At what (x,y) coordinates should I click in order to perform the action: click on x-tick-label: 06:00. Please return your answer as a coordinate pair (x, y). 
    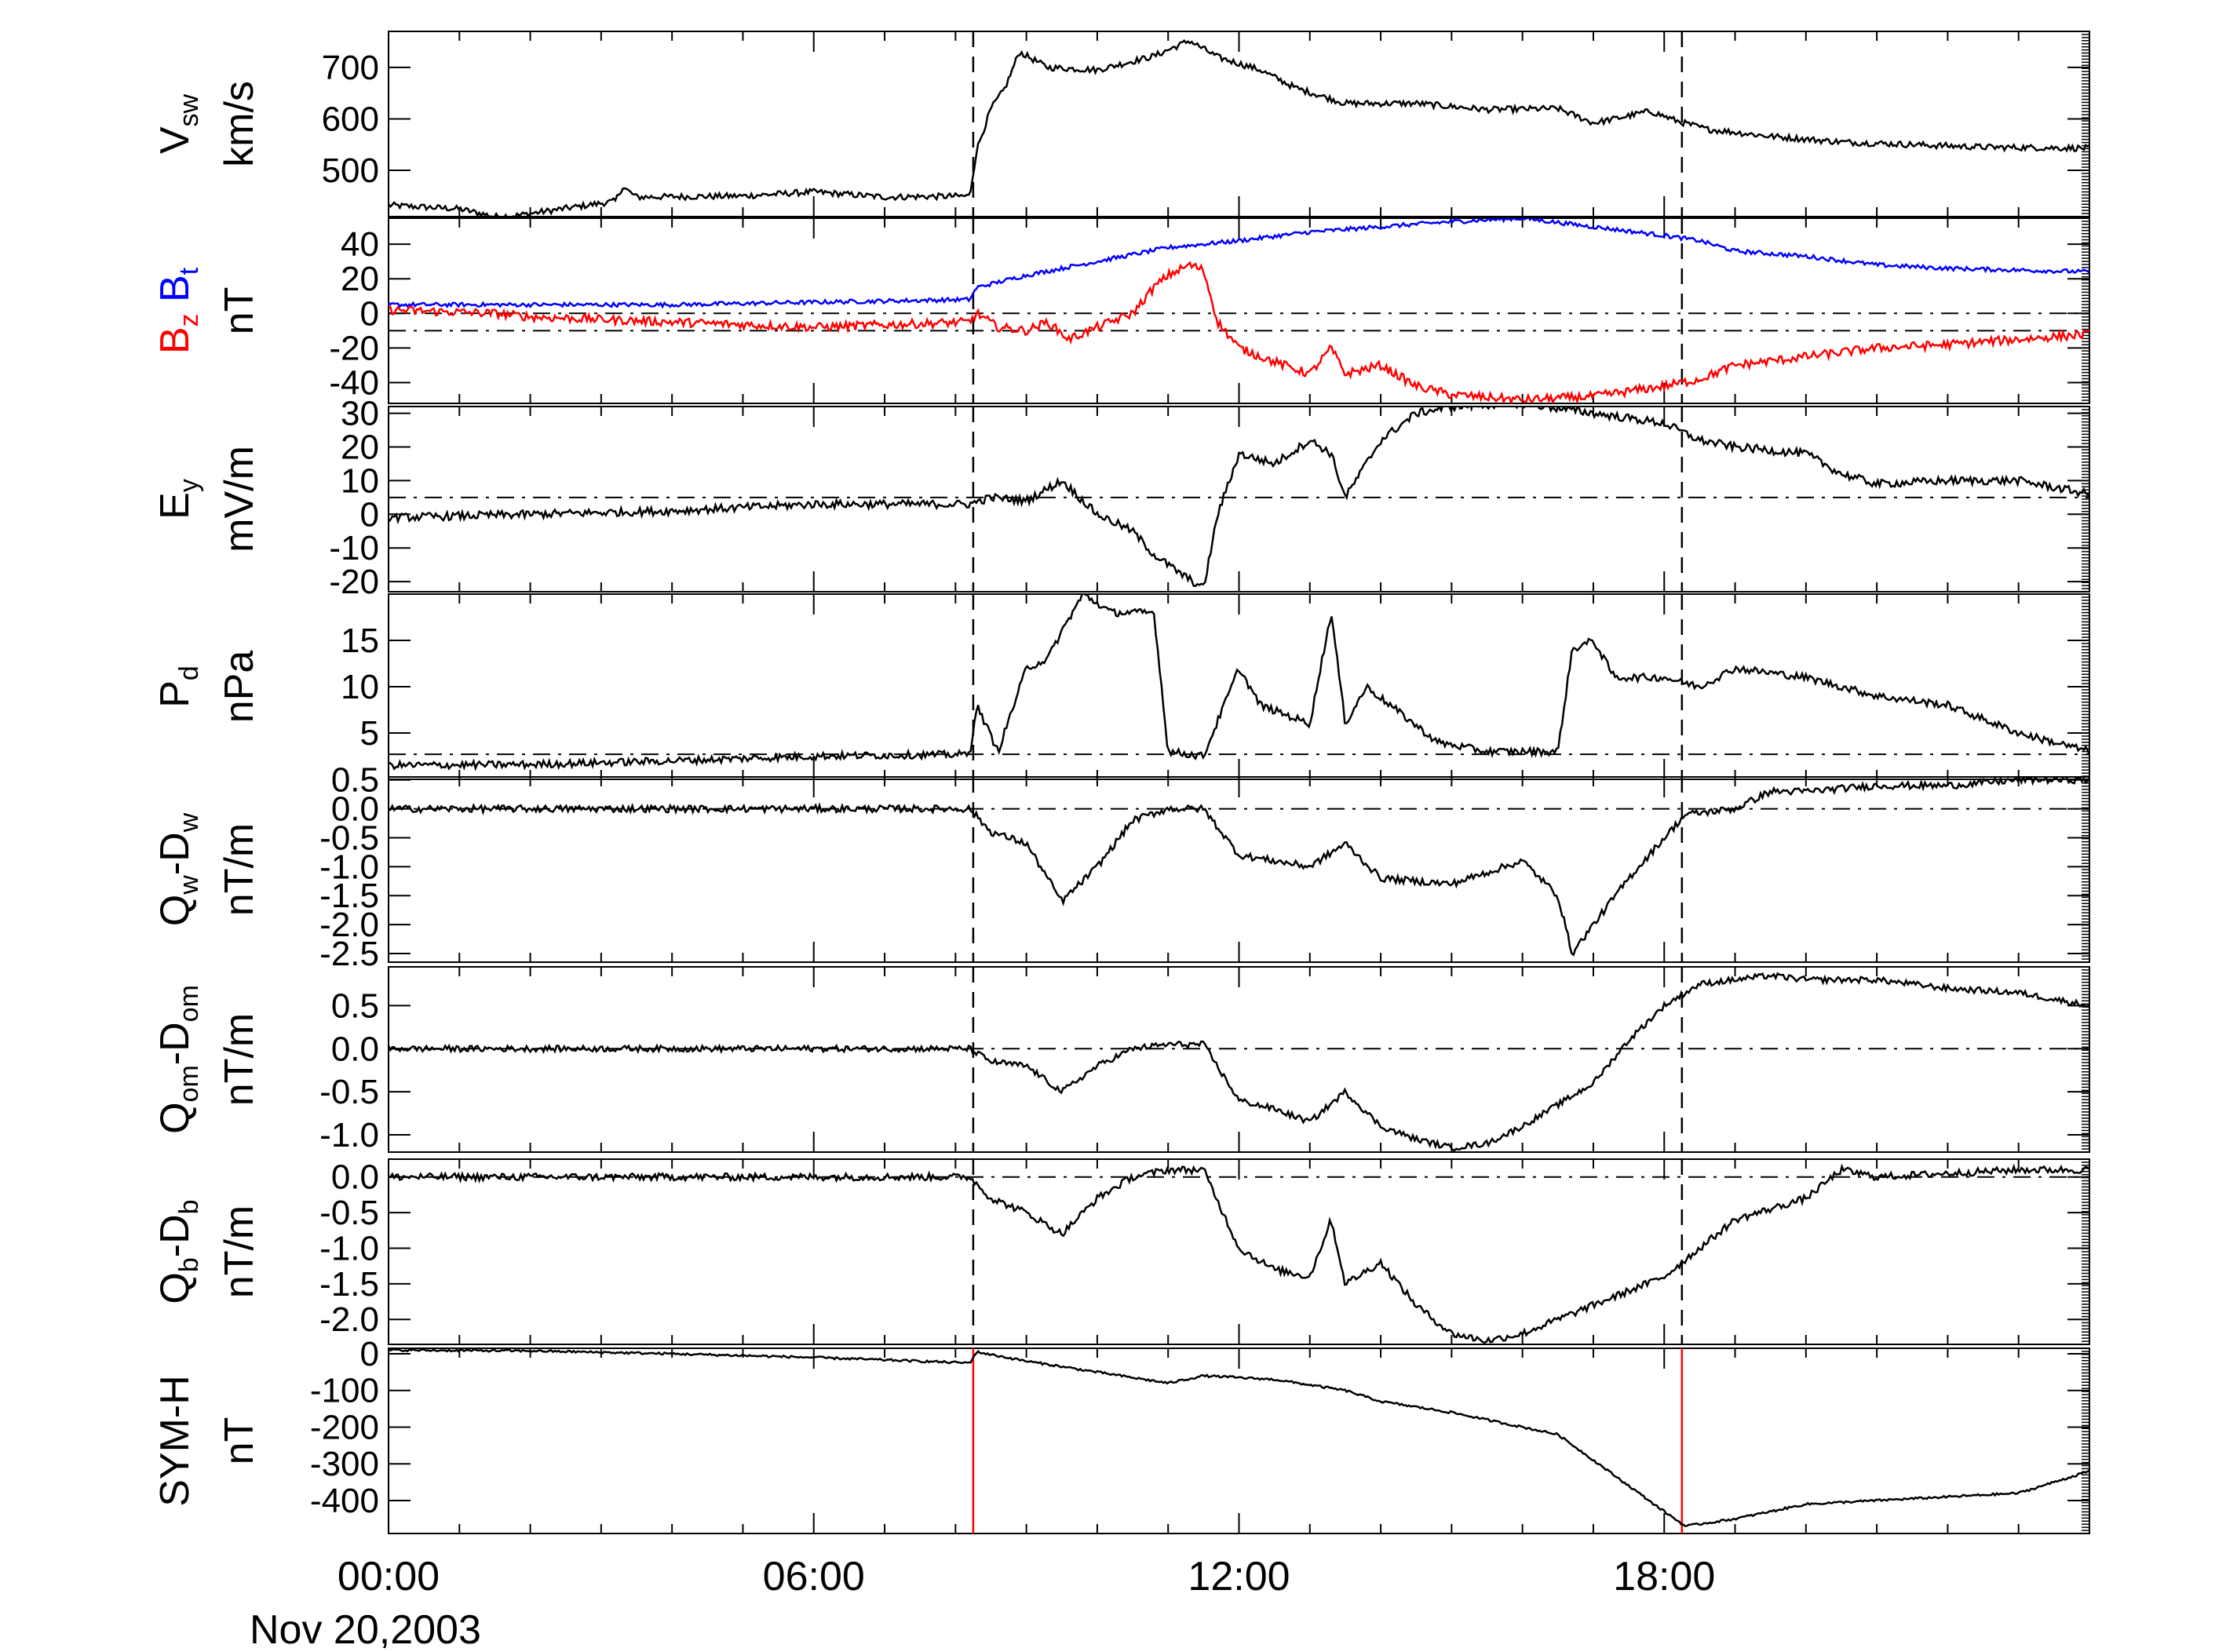
    Looking at the image, I should click on (814, 1576).